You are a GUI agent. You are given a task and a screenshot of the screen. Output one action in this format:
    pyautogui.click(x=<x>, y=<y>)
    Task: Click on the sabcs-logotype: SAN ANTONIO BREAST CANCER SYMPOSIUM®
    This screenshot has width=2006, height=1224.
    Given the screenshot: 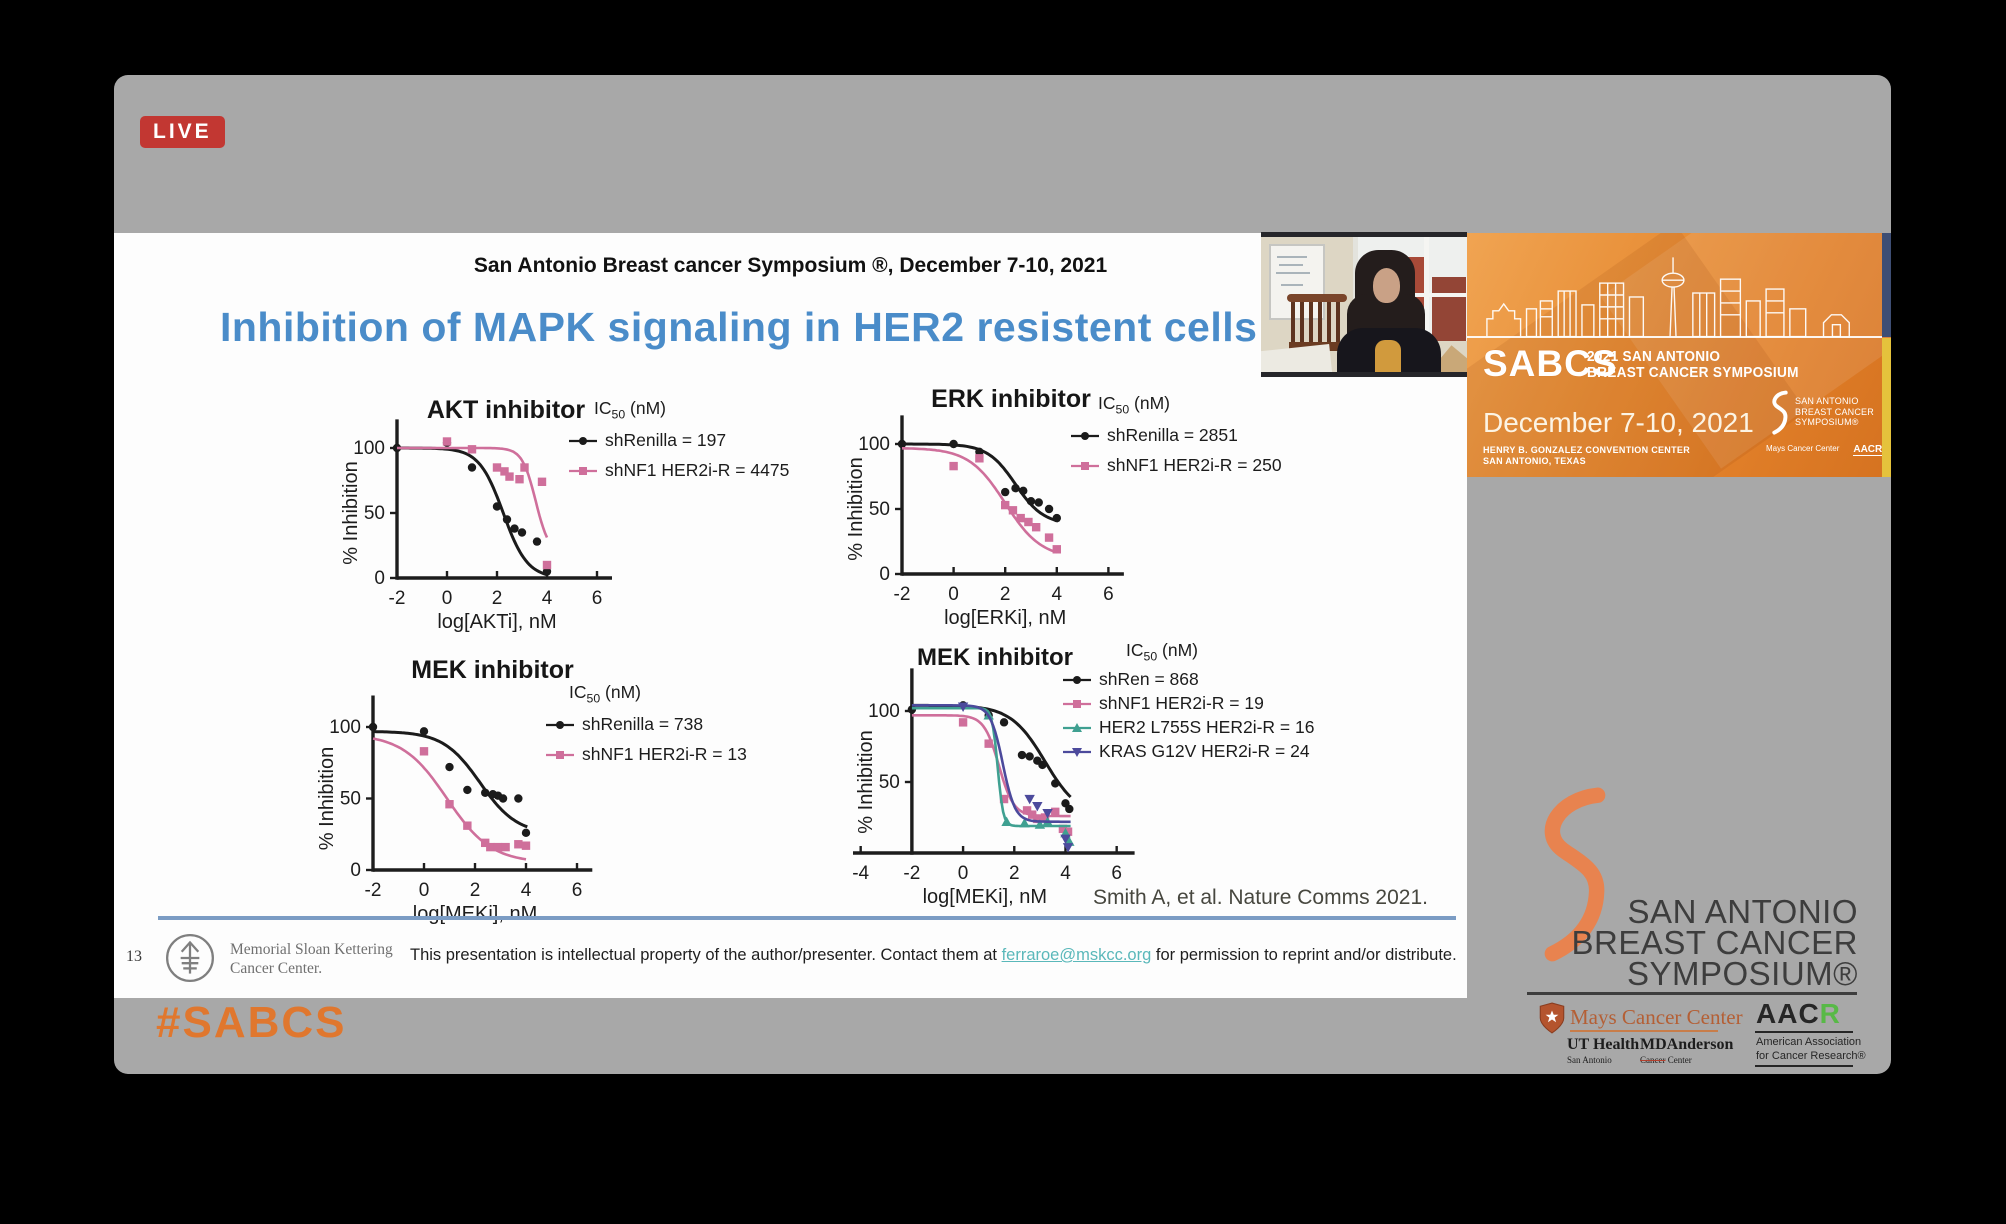 What is the action you would take?
    pyautogui.click(x=1704, y=942)
    